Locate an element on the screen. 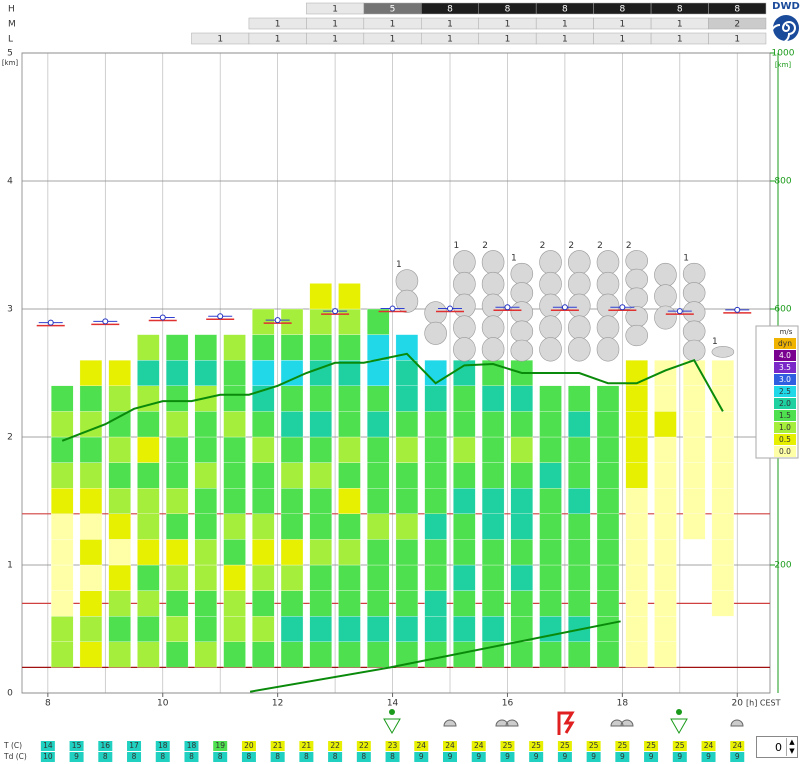  legend-label: 1.0 is located at coordinates (785, 427).